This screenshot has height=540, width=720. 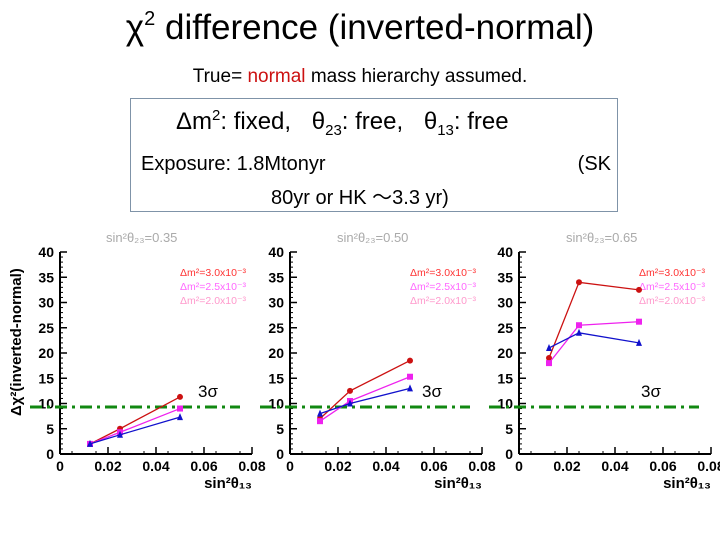 I want to click on panel3-legend-entry: Δm²=2.5x10⁻³, so click(x=672, y=287).